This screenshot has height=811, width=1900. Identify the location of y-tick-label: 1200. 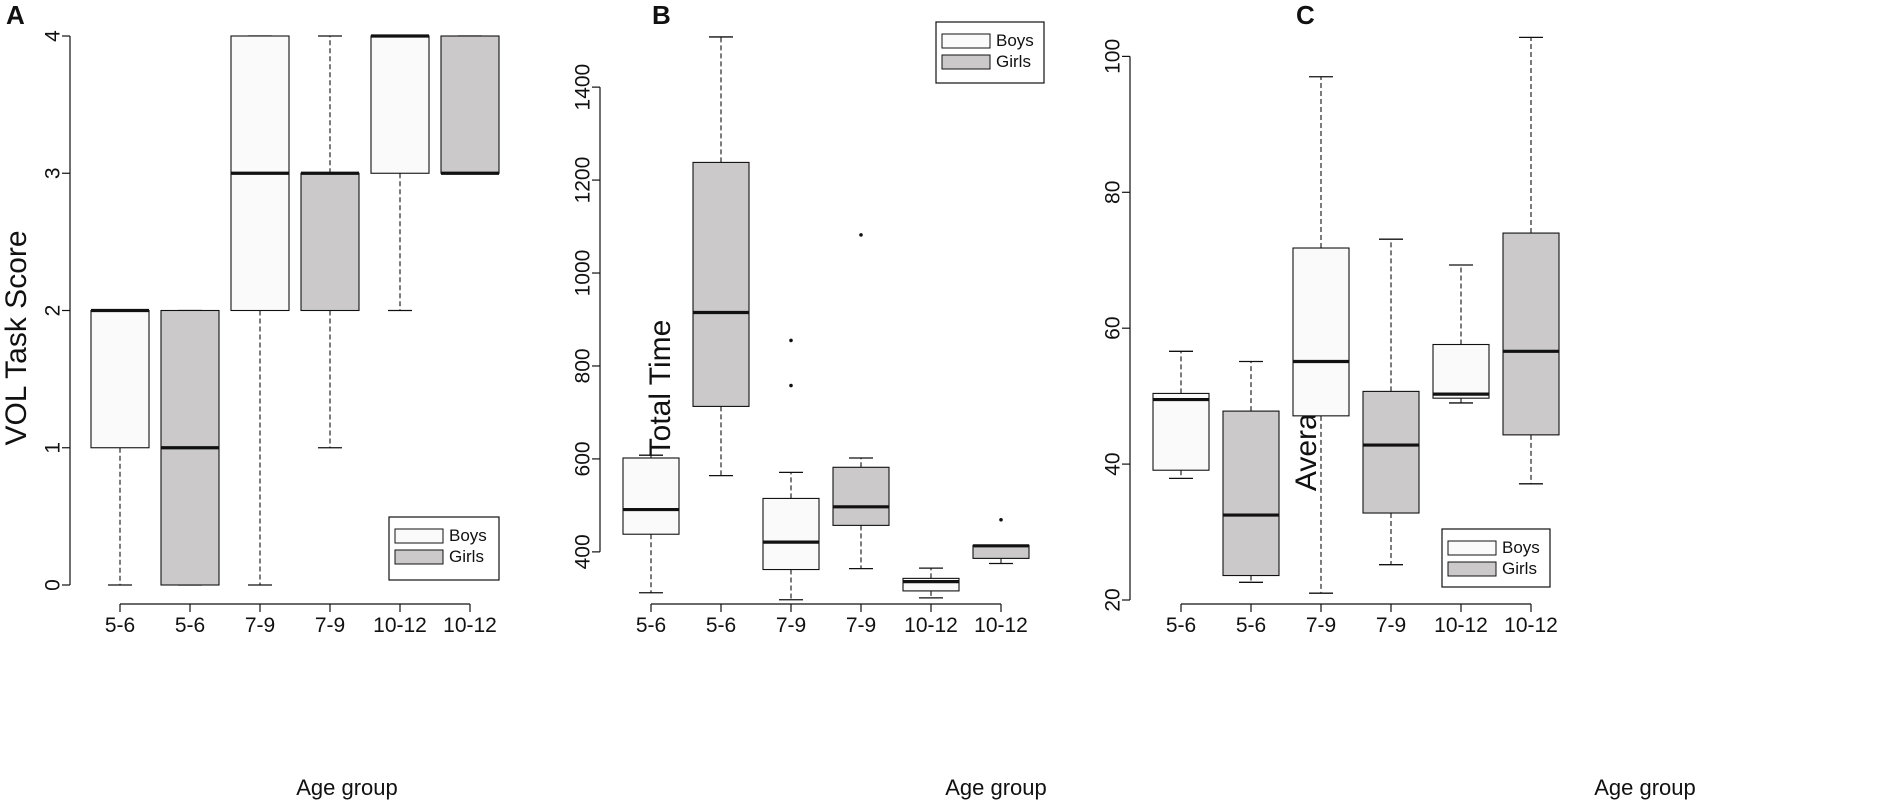
(582, 180).